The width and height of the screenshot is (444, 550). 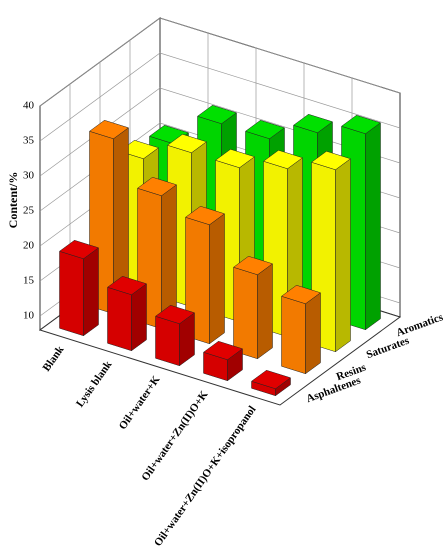 I want to click on z-tick-label: 40, so click(x=29, y=106).